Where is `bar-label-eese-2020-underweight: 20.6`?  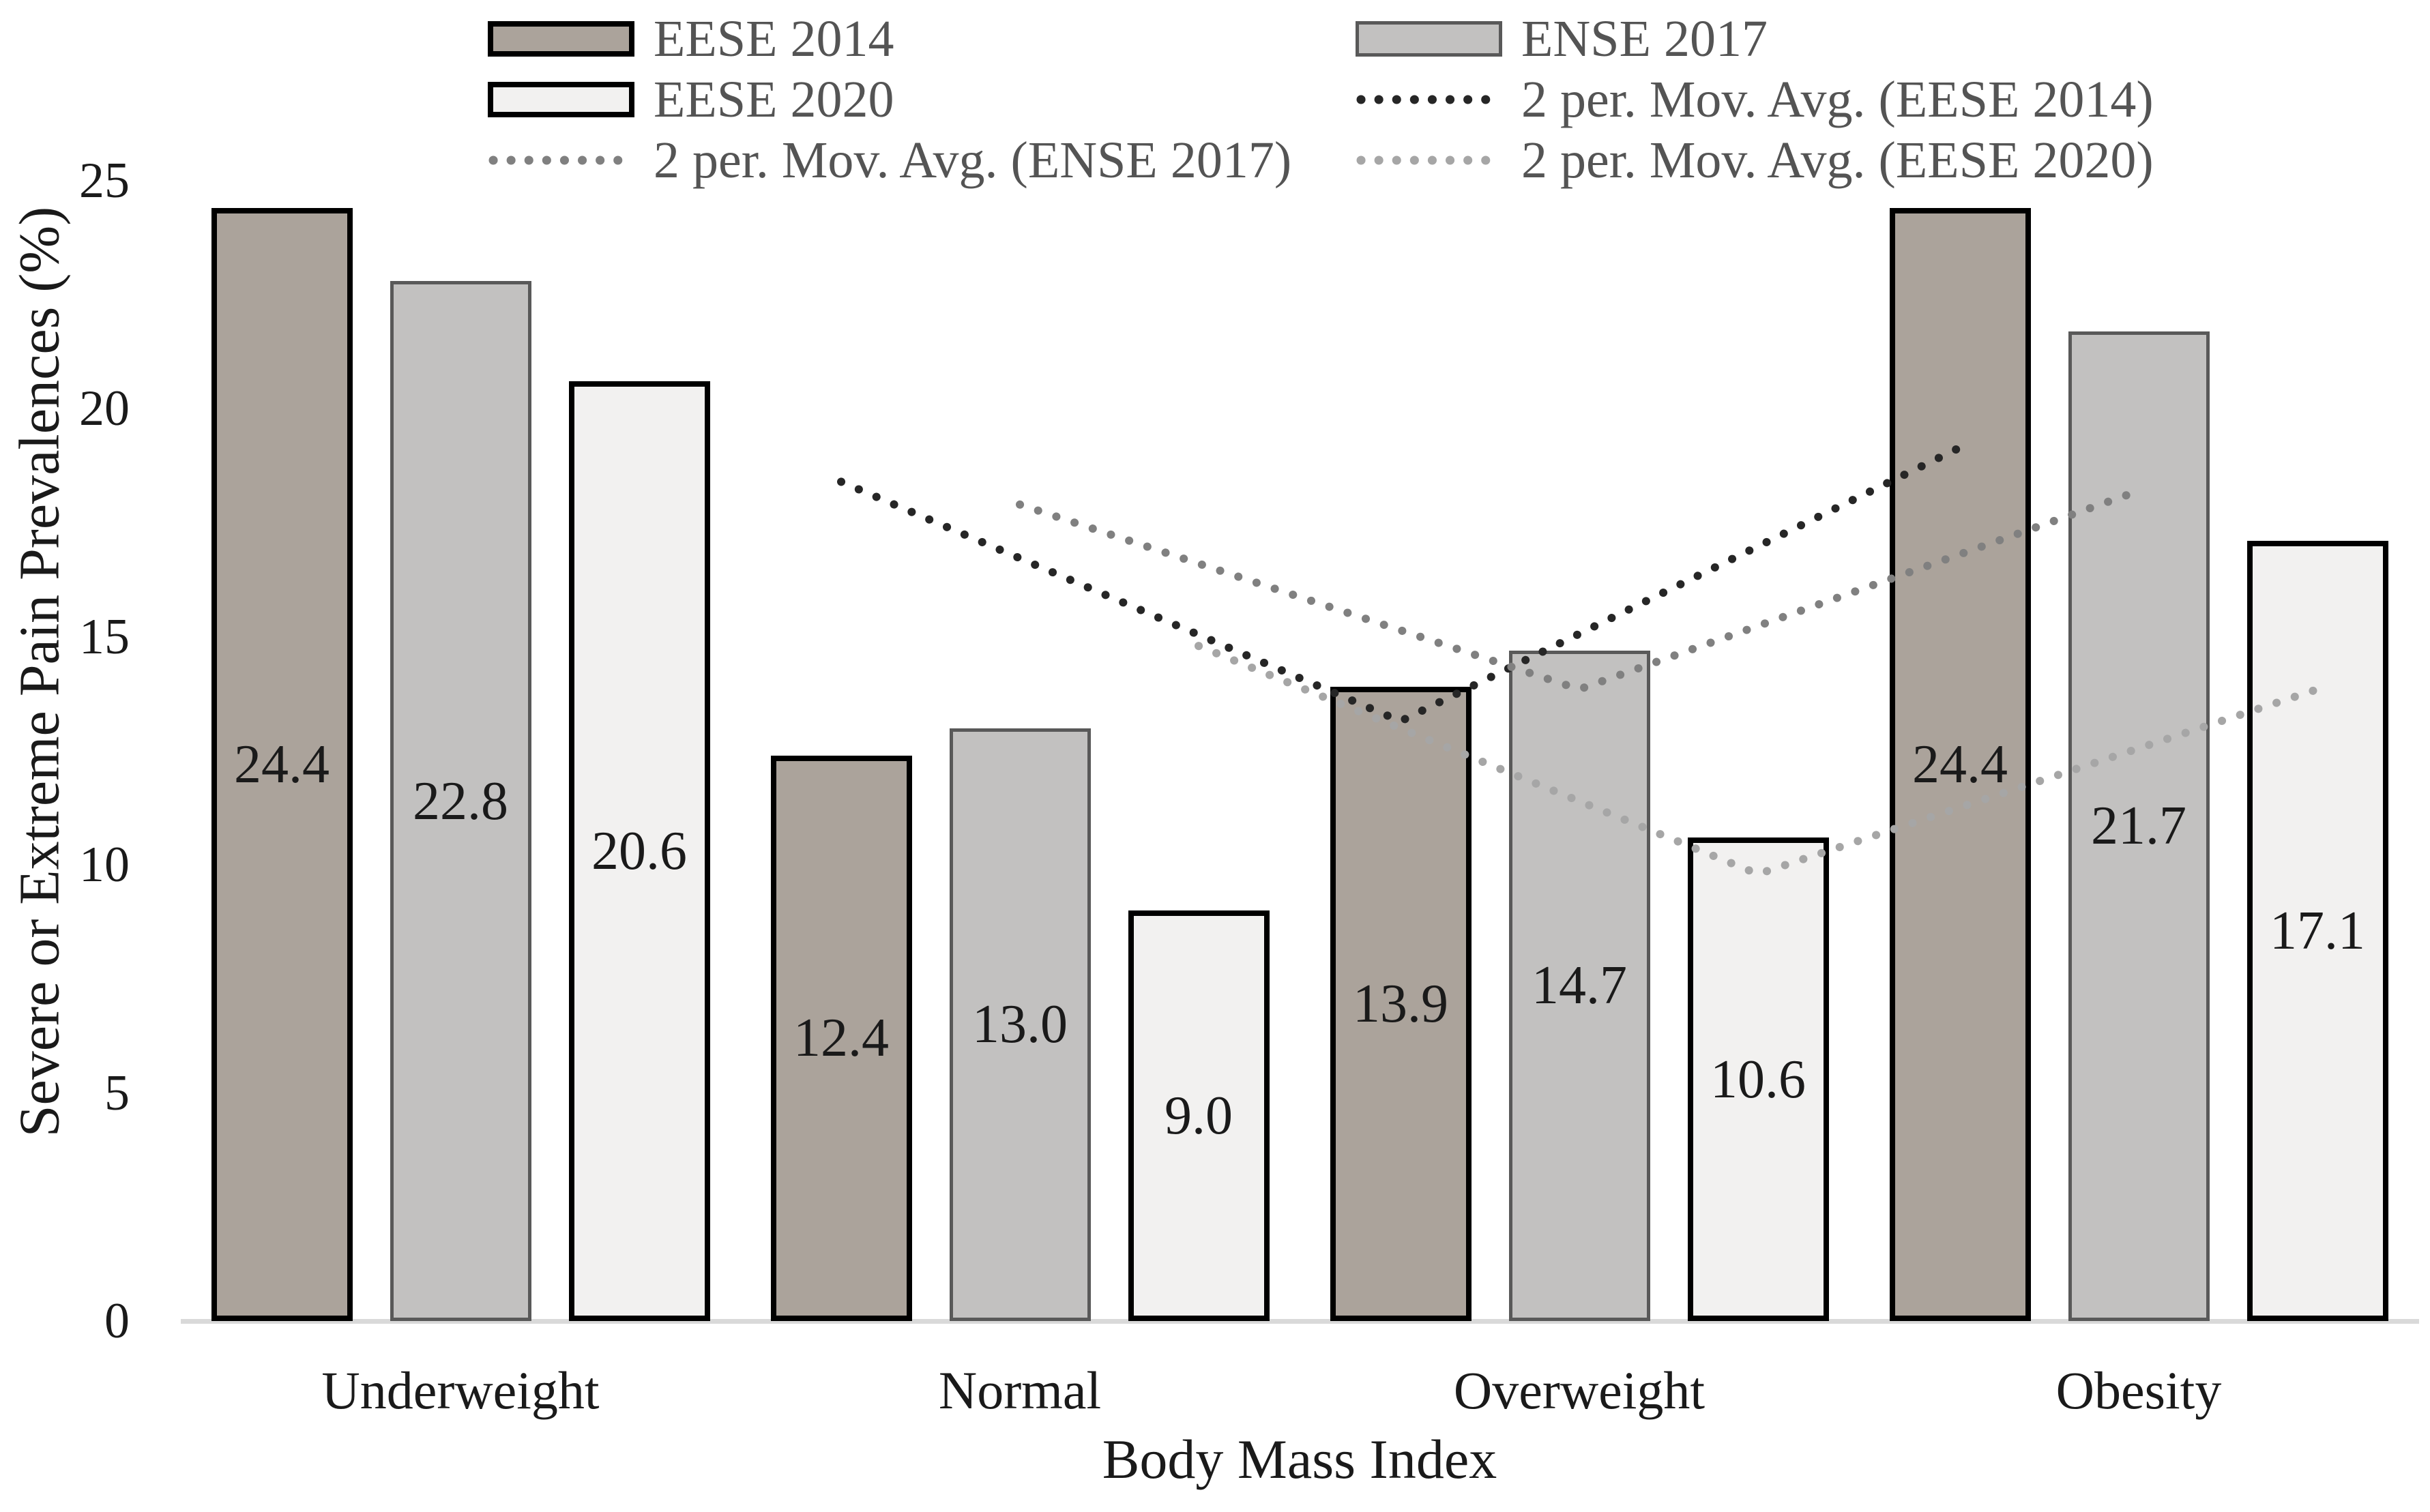
bar-label-eese-2020-underweight: 20.6 is located at coordinates (639, 851).